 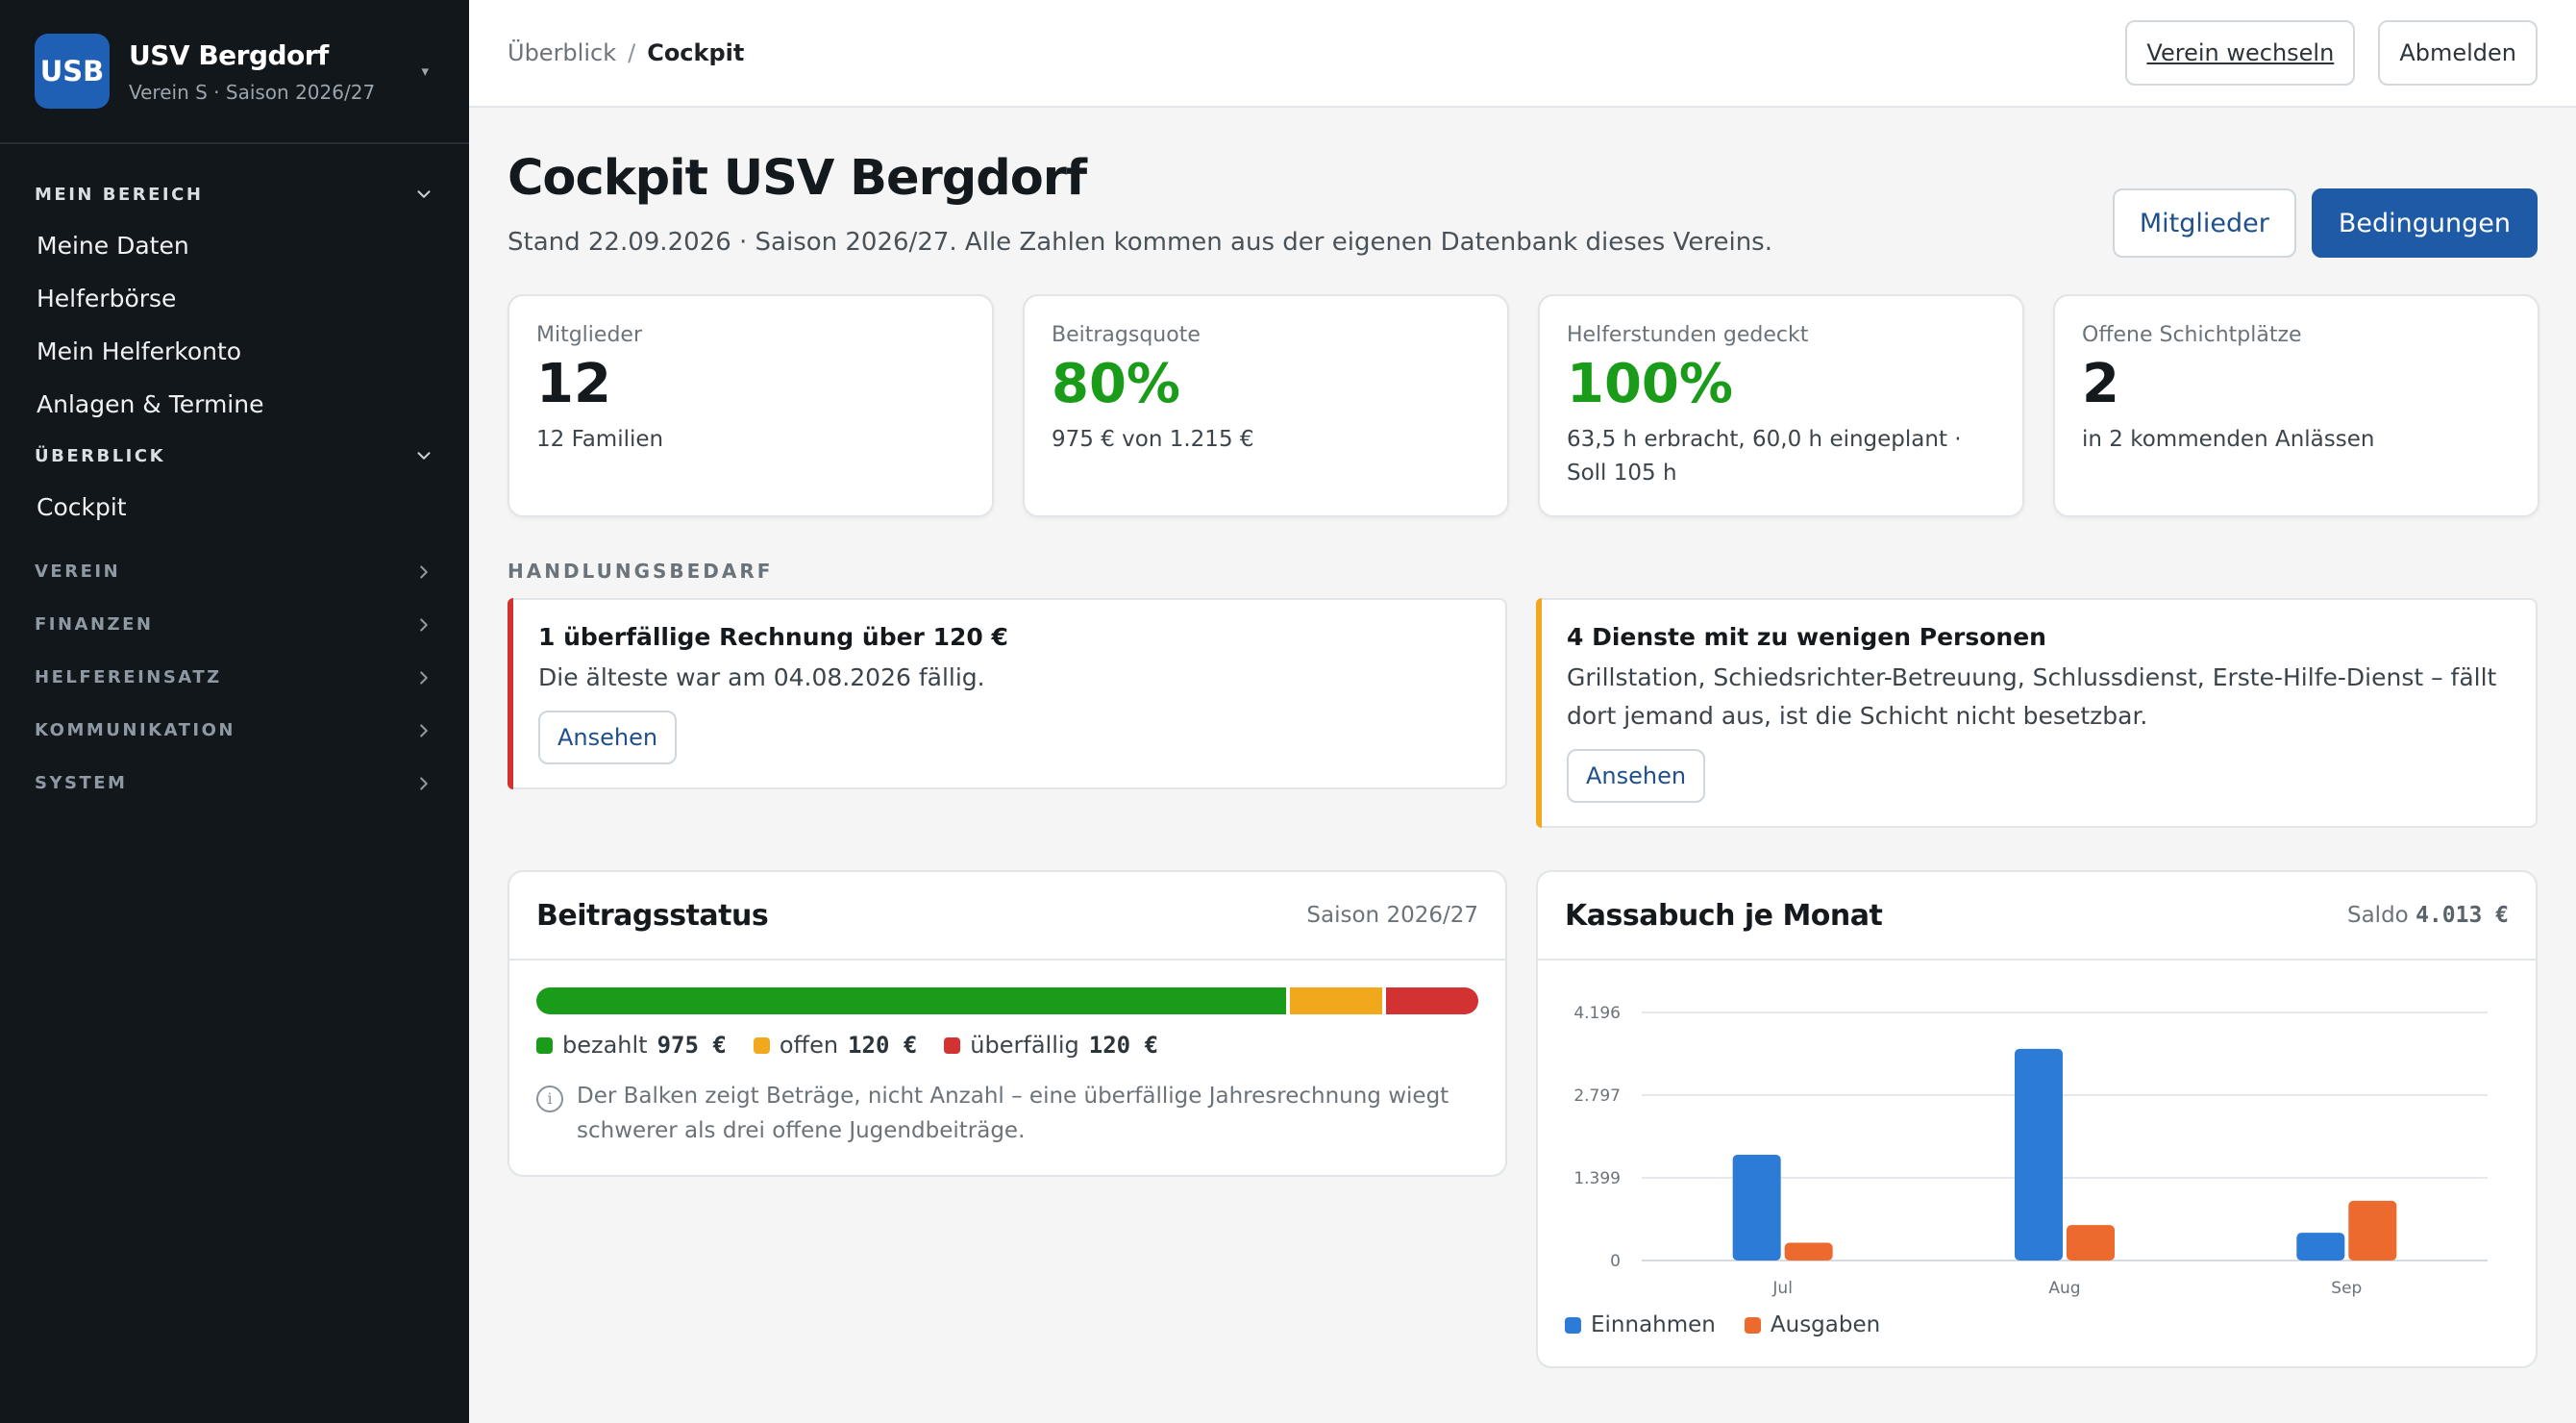 I want to click on kpi-note: 12 Familien, so click(x=600, y=439).